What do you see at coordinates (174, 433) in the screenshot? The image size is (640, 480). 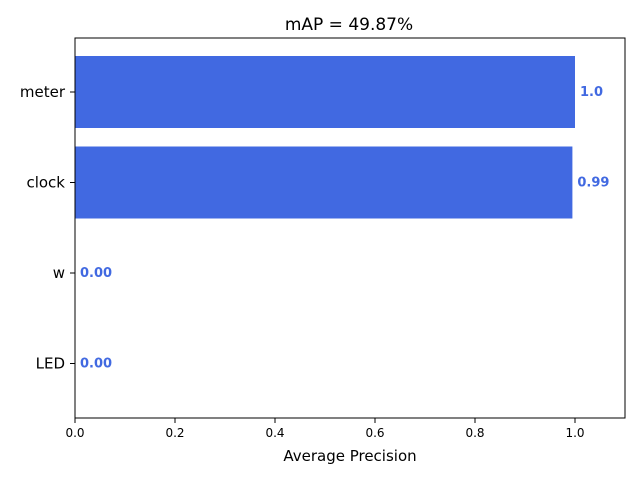 I see `x-tick-label-1: 0.2` at bounding box center [174, 433].